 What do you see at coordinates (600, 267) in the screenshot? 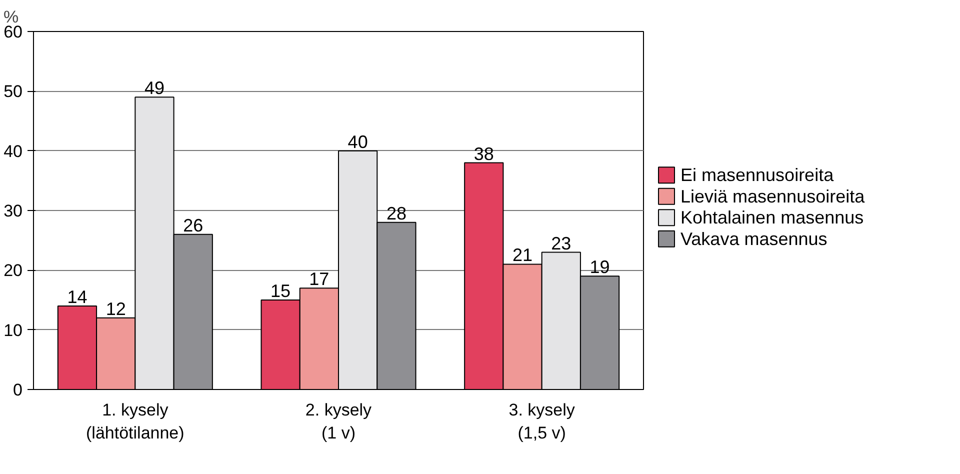
I see `data-label: 19` at bounding box center [600, 267].